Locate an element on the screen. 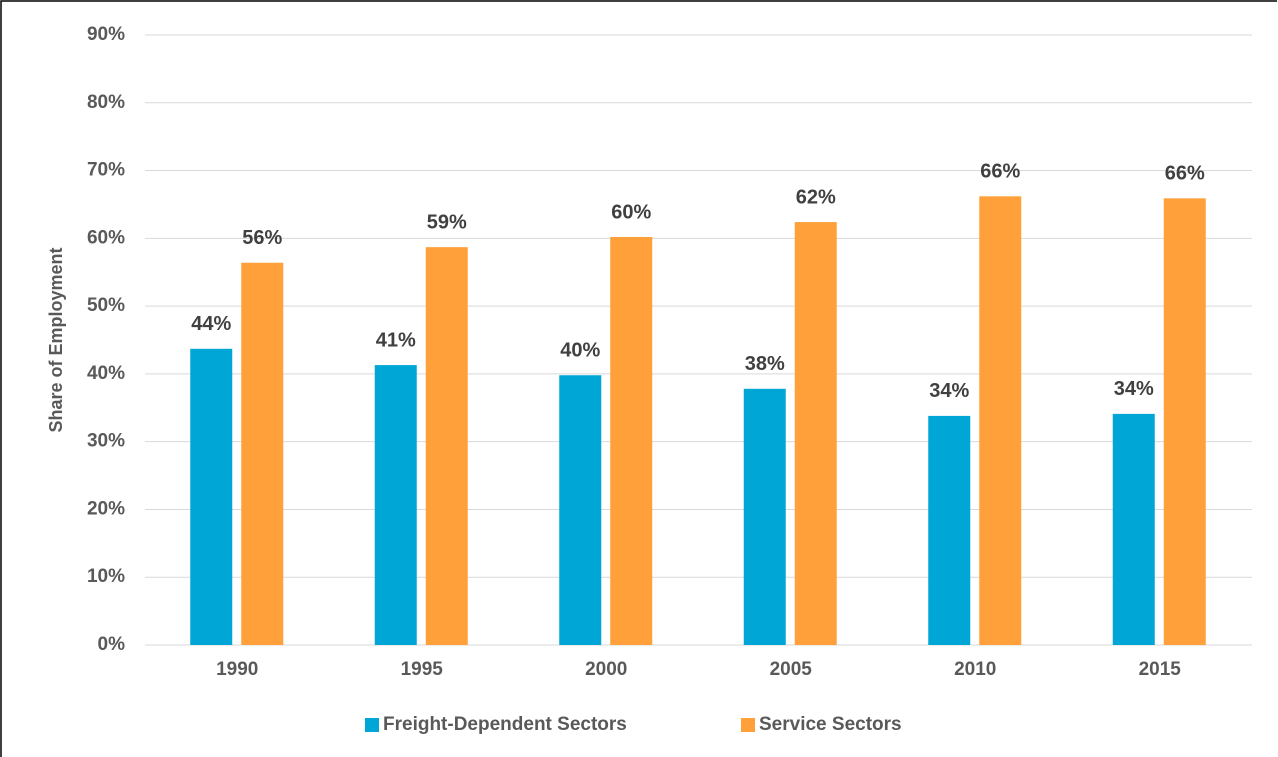  data-label: 44% is located at coordinates (211, 324).